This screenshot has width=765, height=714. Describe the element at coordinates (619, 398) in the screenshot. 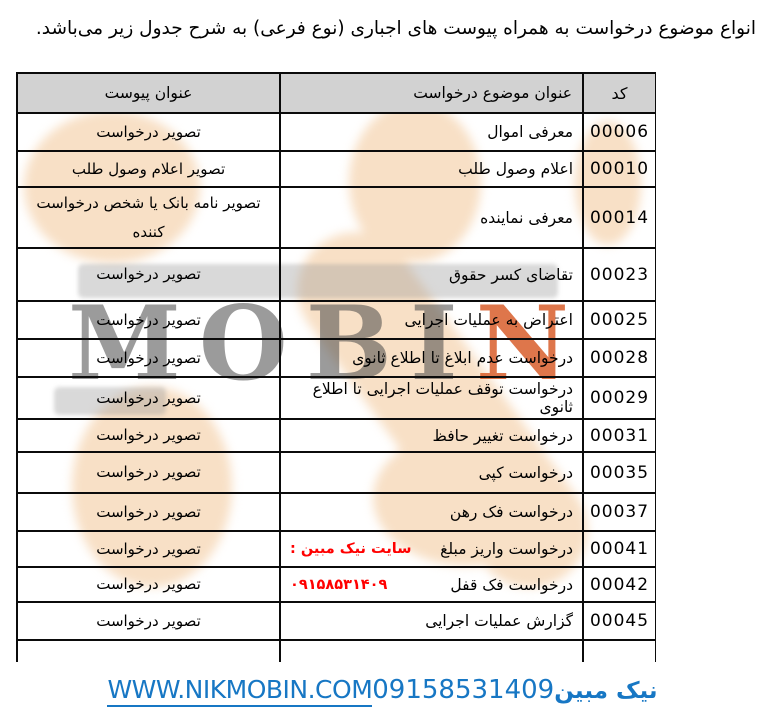

I see `code-cell: 00029` at that location.